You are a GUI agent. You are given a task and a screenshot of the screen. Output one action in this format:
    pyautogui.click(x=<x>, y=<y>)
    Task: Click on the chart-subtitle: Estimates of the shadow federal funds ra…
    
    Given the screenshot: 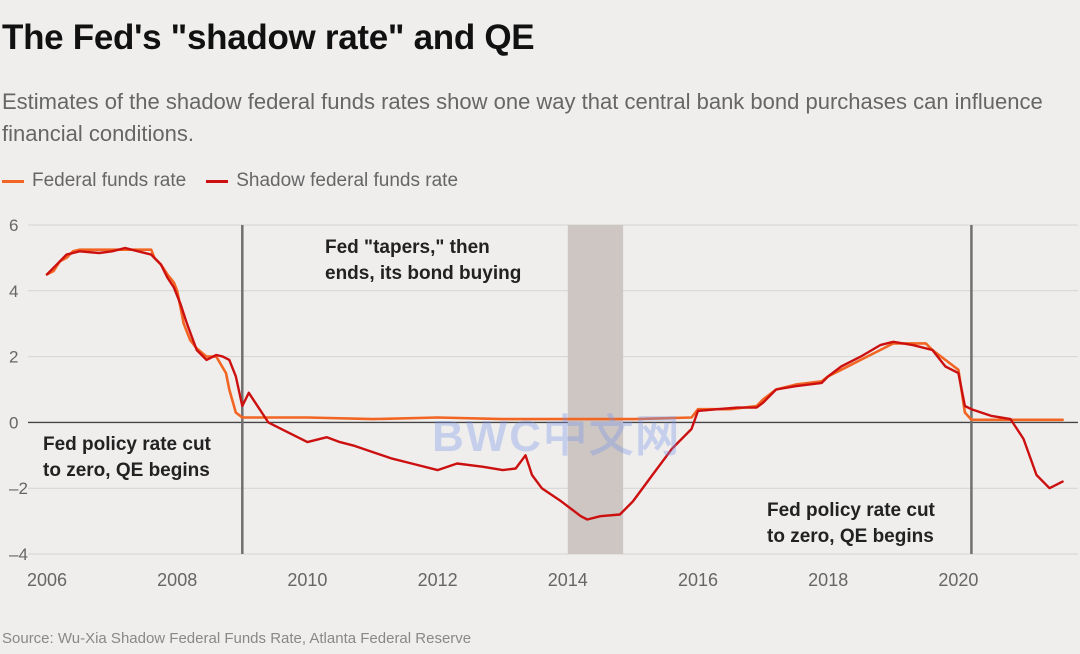 What is the action you would take?
    pyautogui.click(x=522, y=117)
    